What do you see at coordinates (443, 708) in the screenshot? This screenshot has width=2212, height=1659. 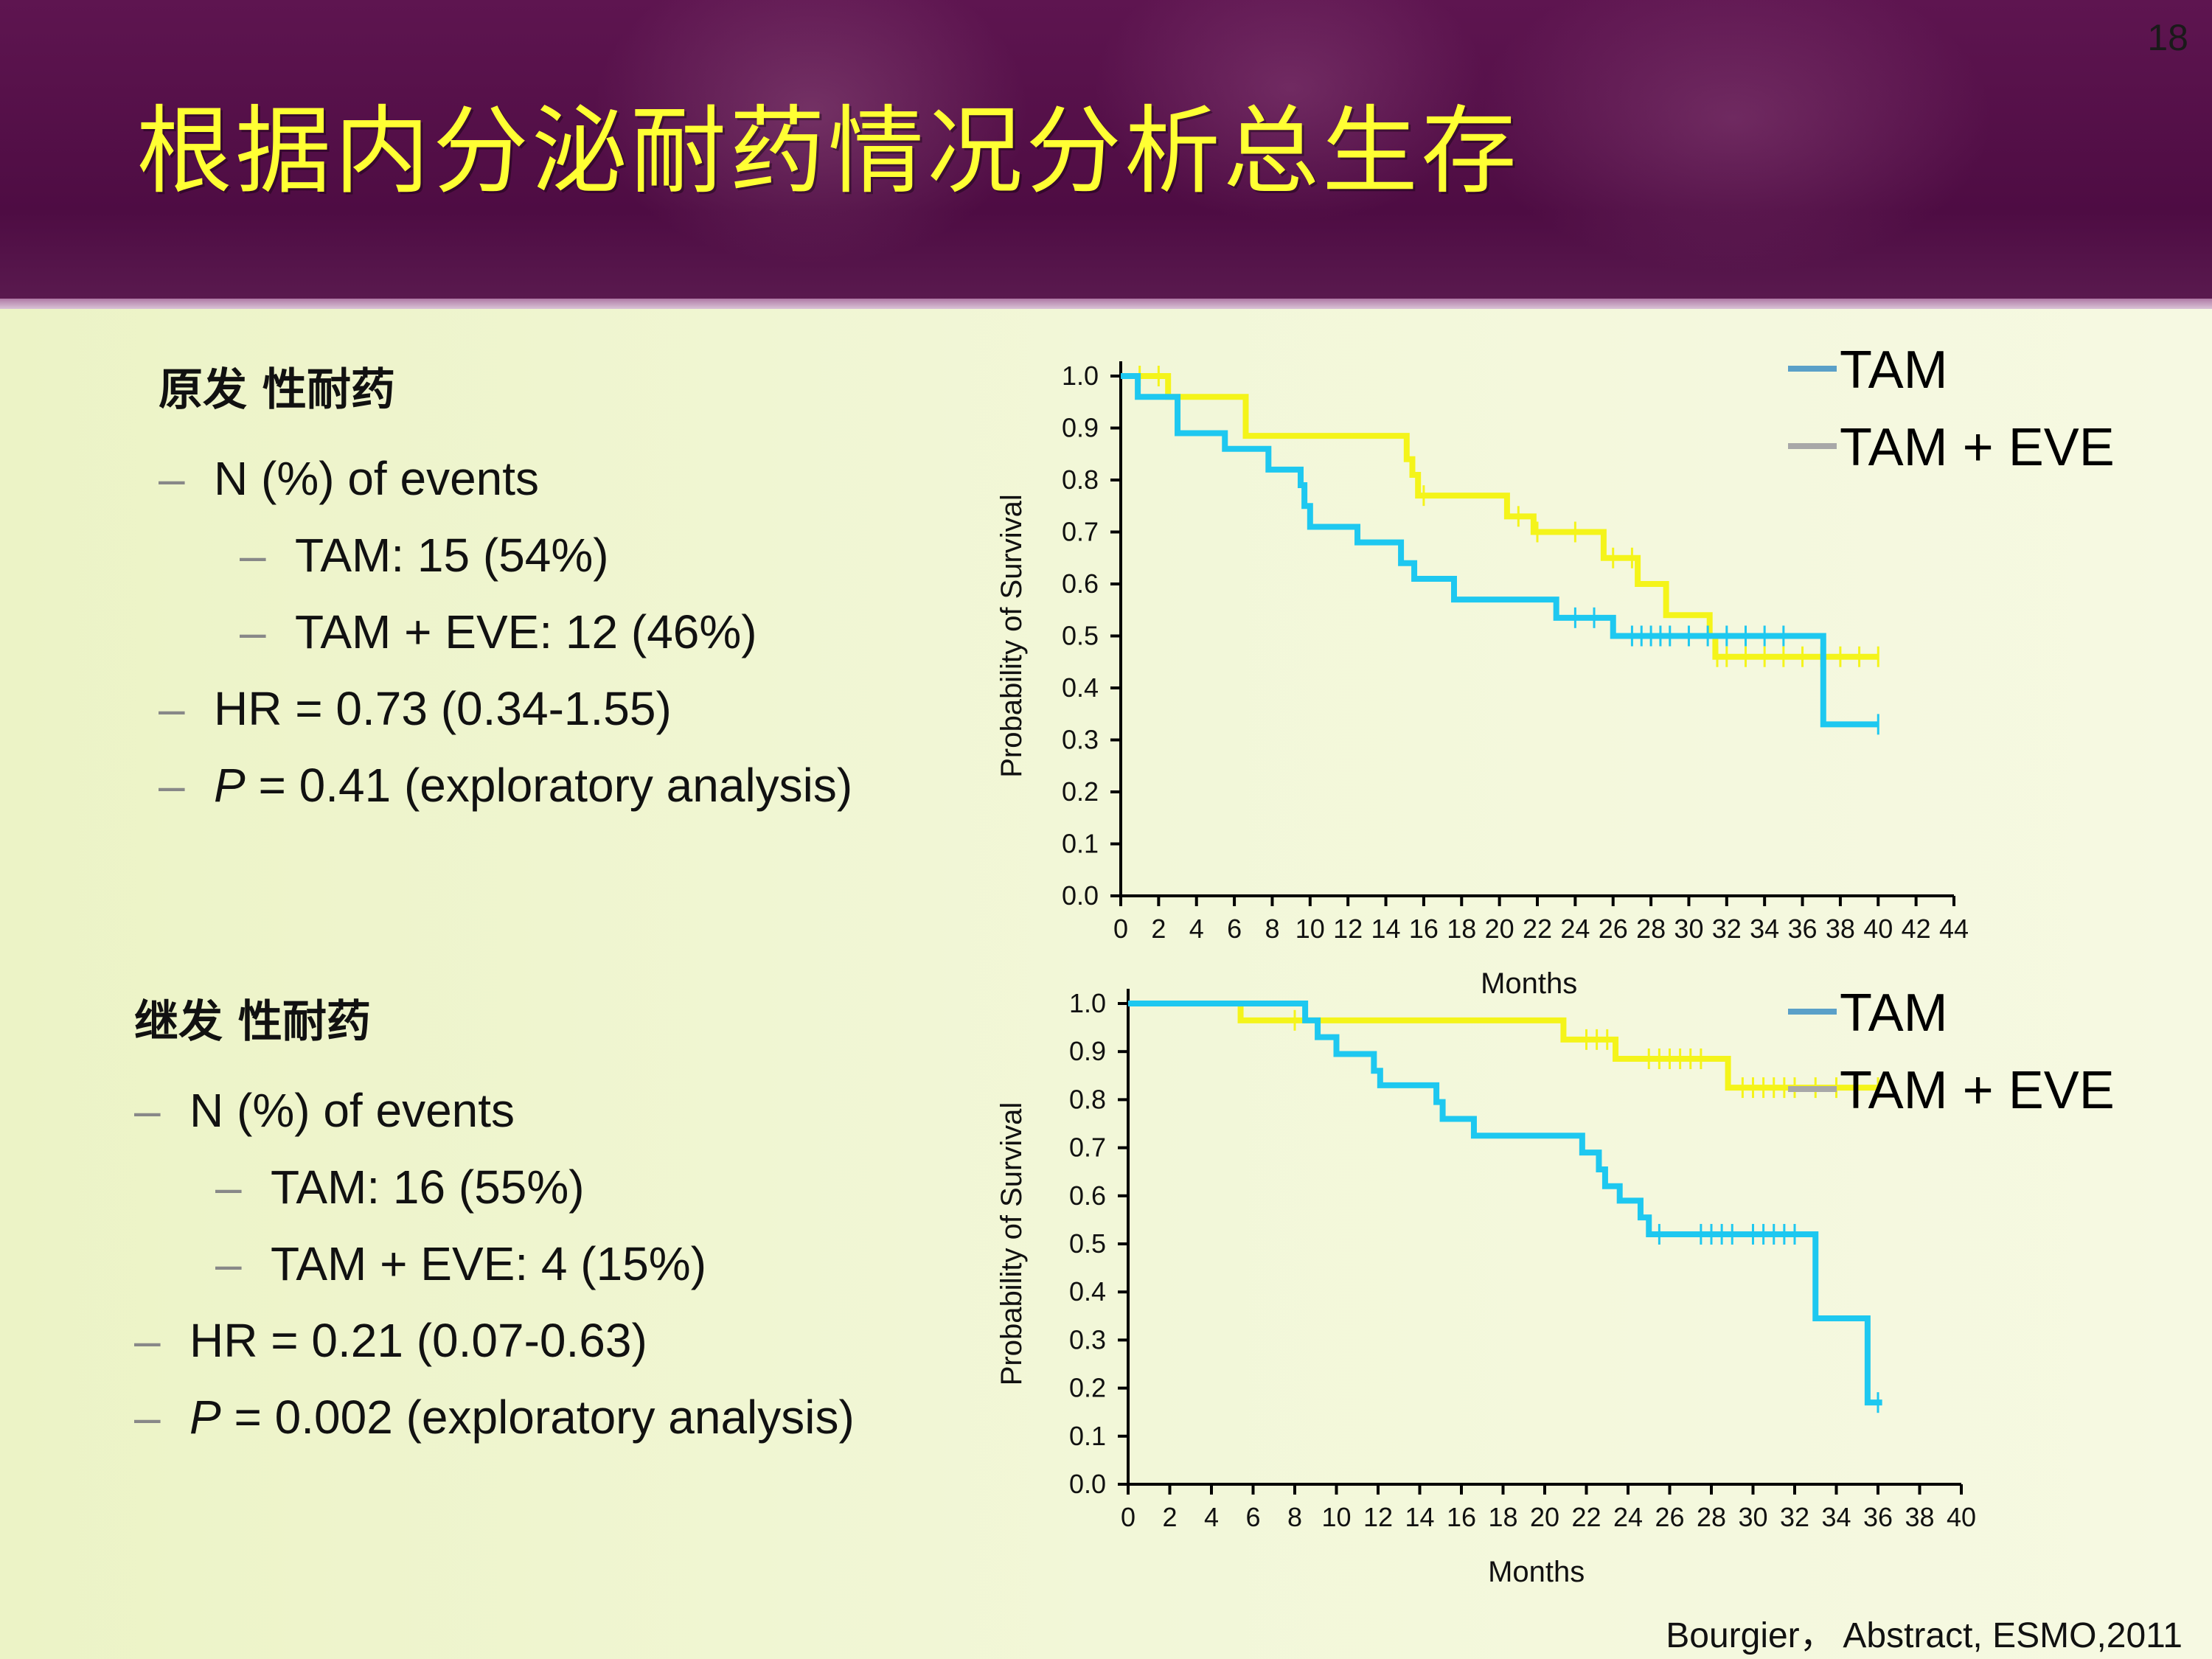 I see `bullet-text: HR = 0.73 (0.34-1.55)` at bounding box center [443, 708].